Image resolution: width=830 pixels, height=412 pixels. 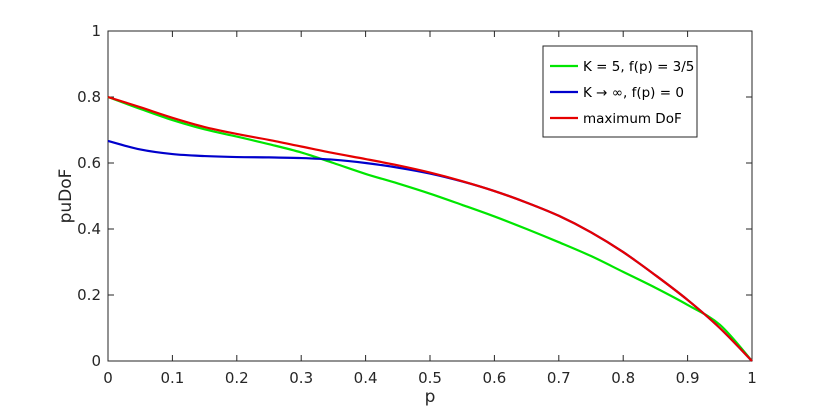 I want to click on x-tick-label: 0.4, so click(x=366, y=378).